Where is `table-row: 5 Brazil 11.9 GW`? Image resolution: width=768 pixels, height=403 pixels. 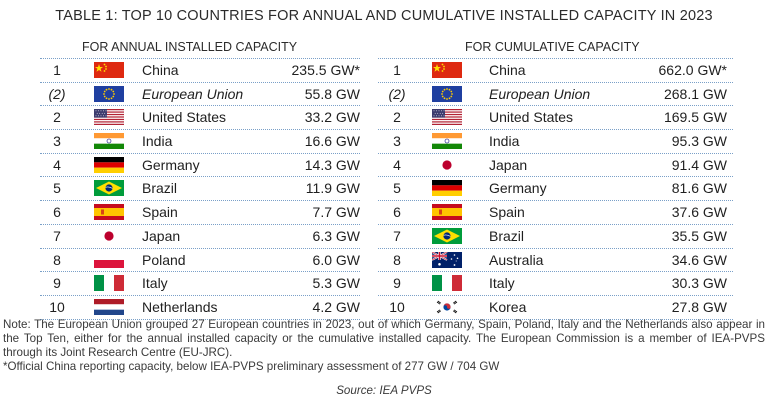
table-row: 5 Brazil 11.9 GW is located at coordinates (200, 189).